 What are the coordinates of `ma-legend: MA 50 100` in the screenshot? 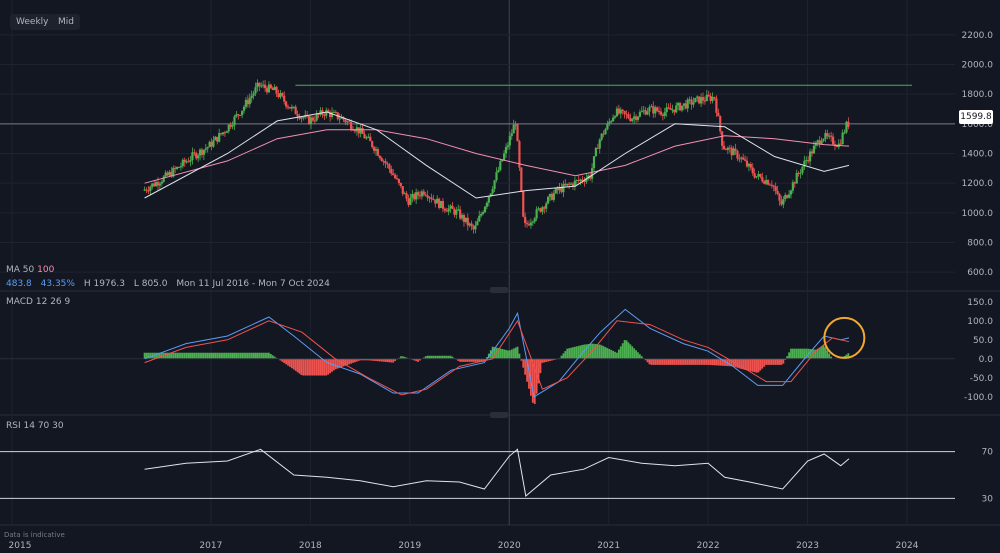 It's located at (30, 270).